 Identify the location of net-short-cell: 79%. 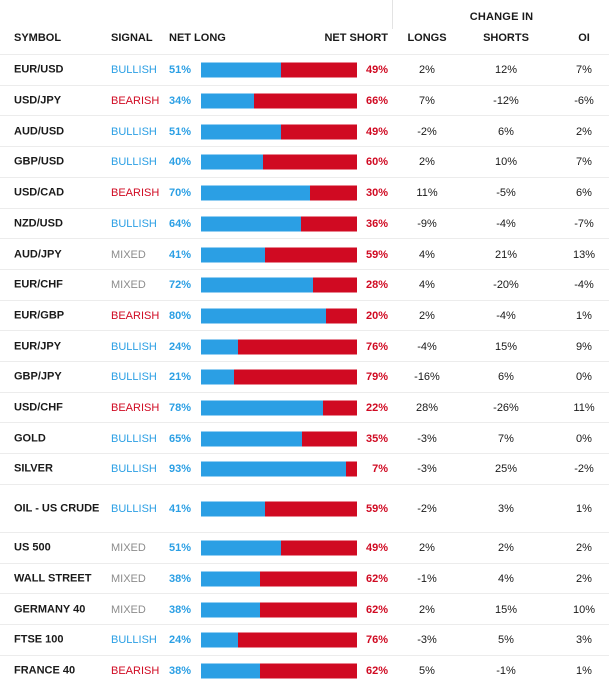
(376, 377).